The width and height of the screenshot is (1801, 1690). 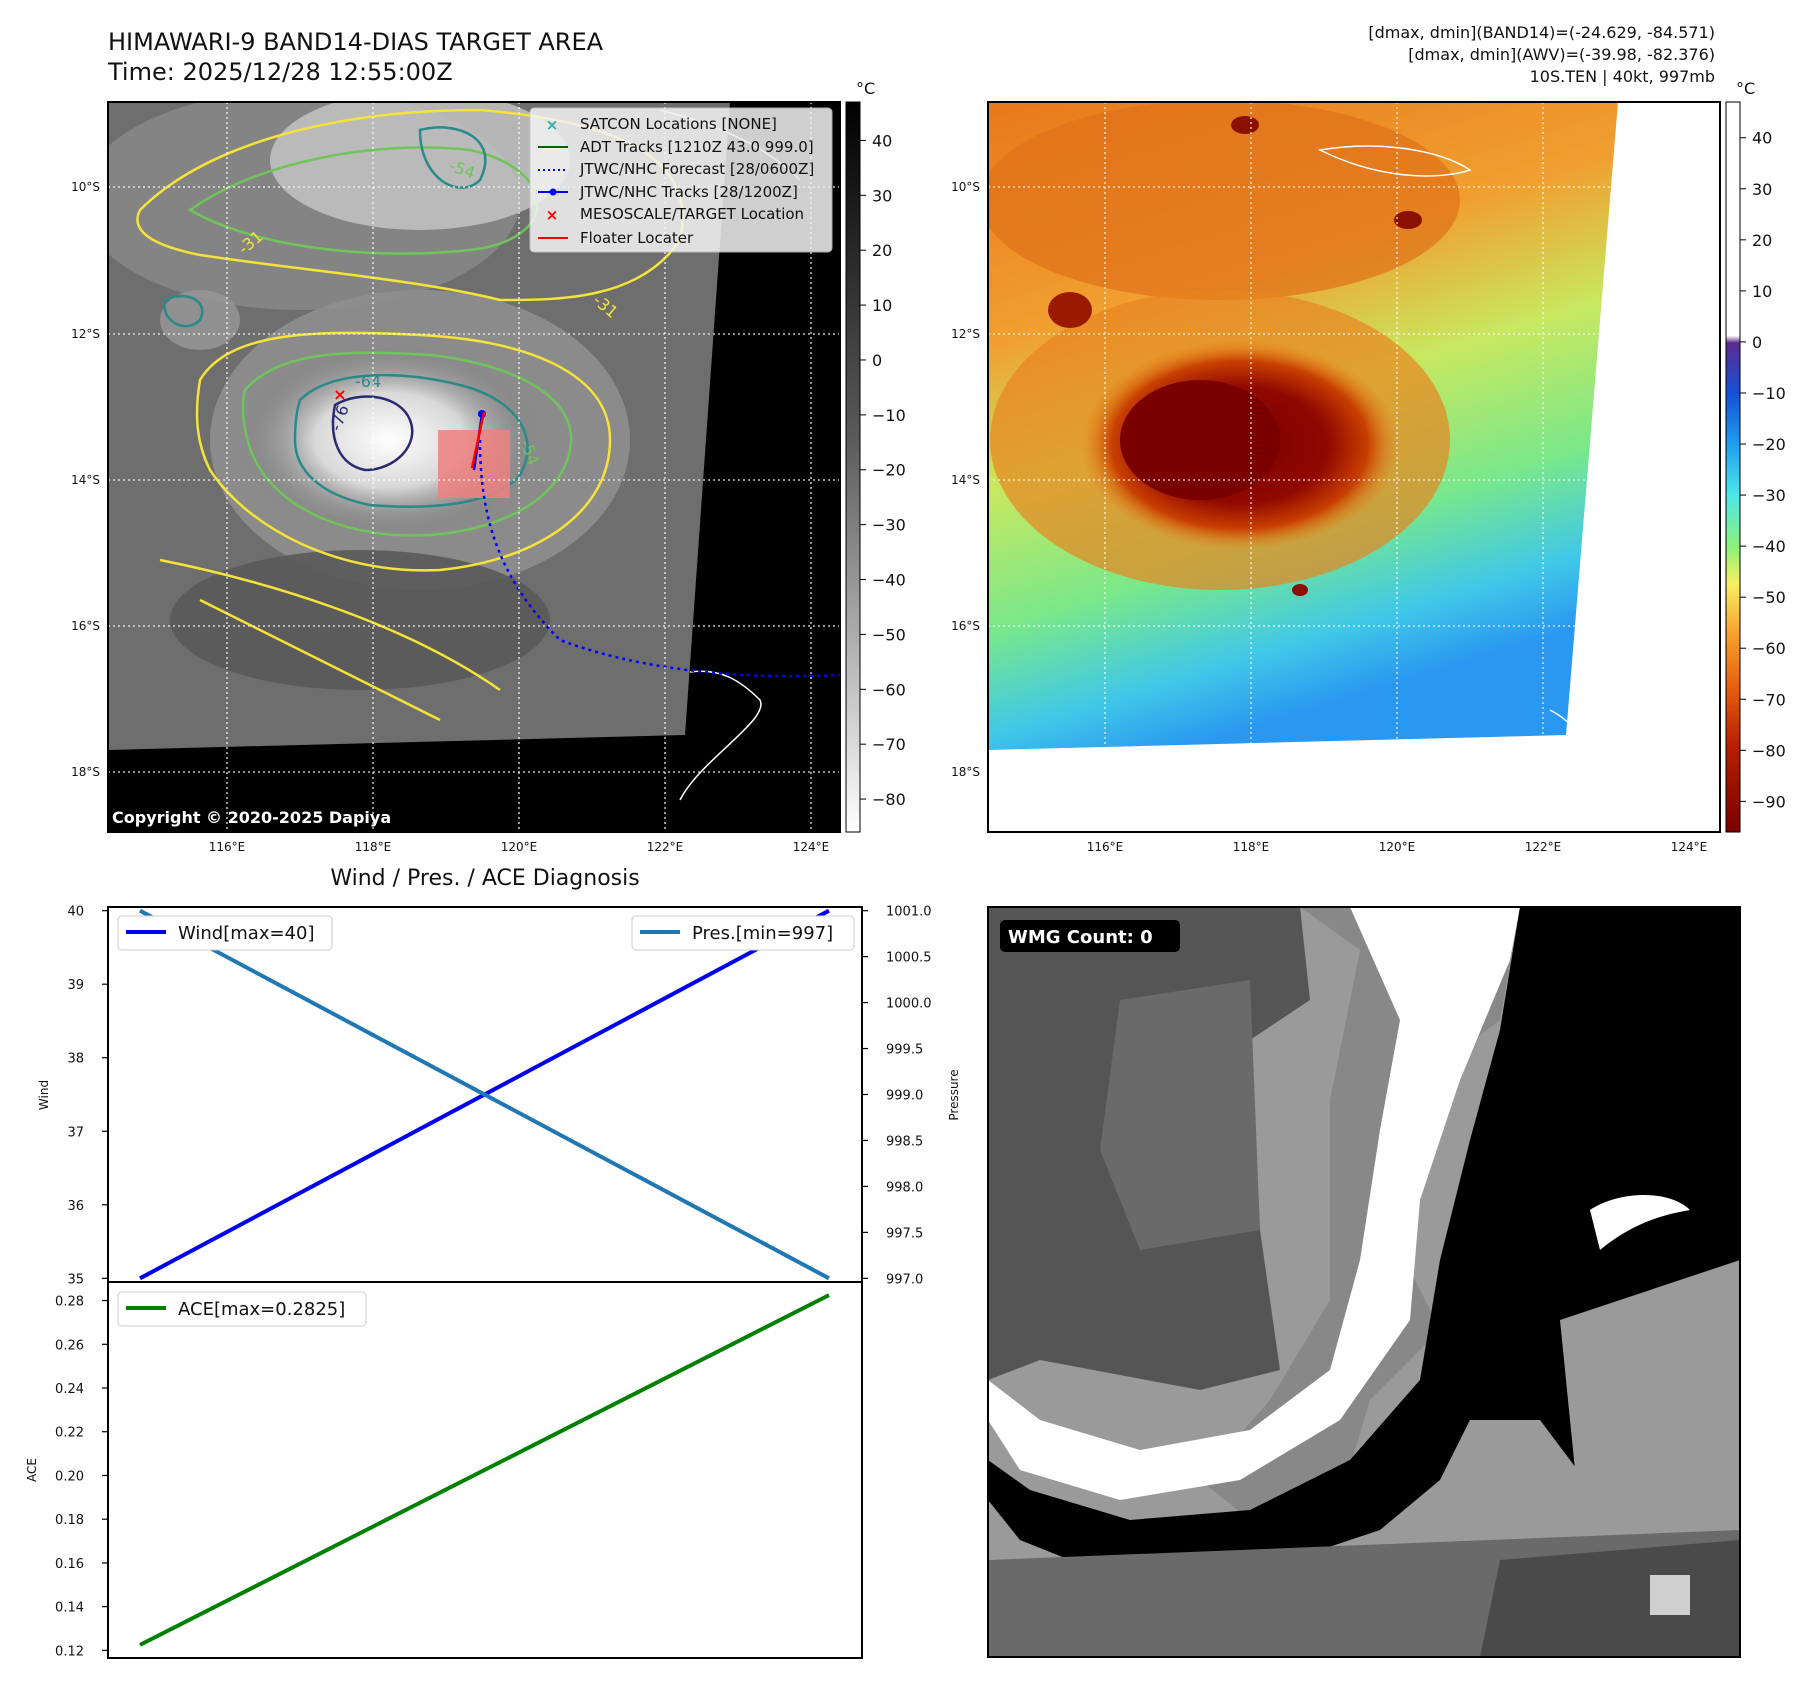 I want to click on ir-colorbar-ticks: 40 30 20 10 0 −10 −20 −30 −40 −50 −60 −70 −80, so click(x=883, y=470).